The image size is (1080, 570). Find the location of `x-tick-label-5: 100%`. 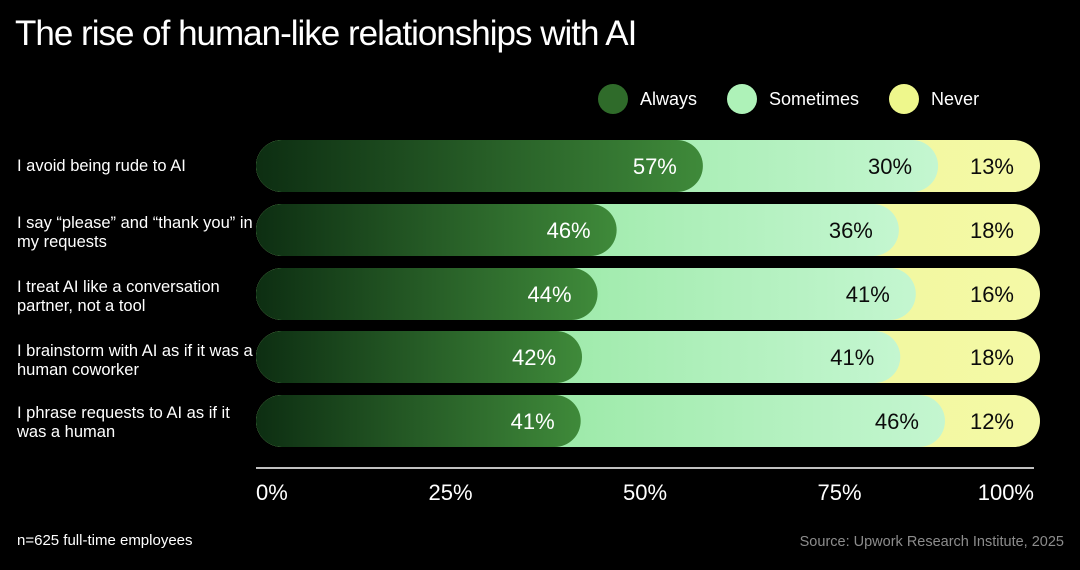

x-tick-label-5: 100% is located at coordinates (1006, 492).